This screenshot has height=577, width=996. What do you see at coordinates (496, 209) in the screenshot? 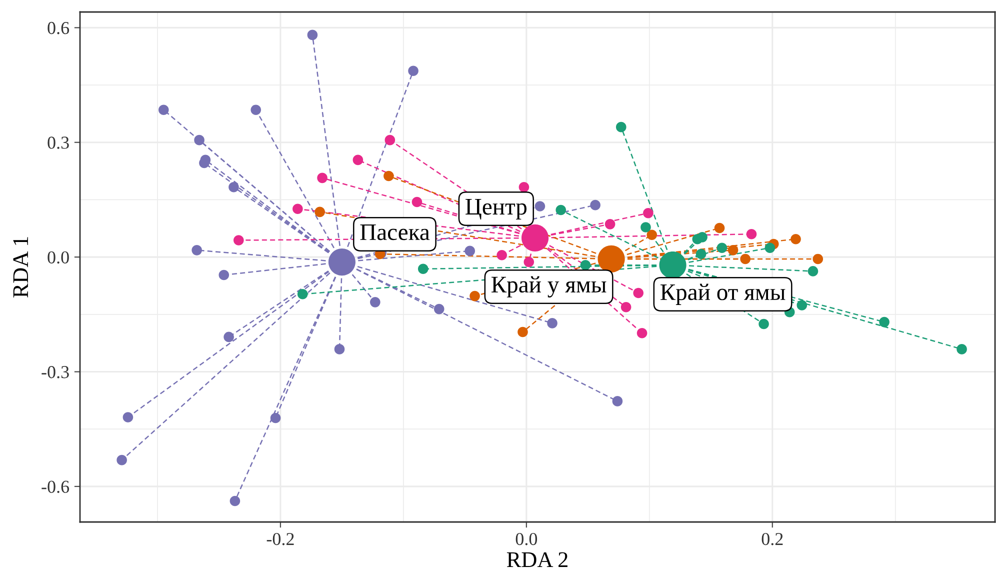
I see `annotation: Центр` at bounding box center [496, 209].